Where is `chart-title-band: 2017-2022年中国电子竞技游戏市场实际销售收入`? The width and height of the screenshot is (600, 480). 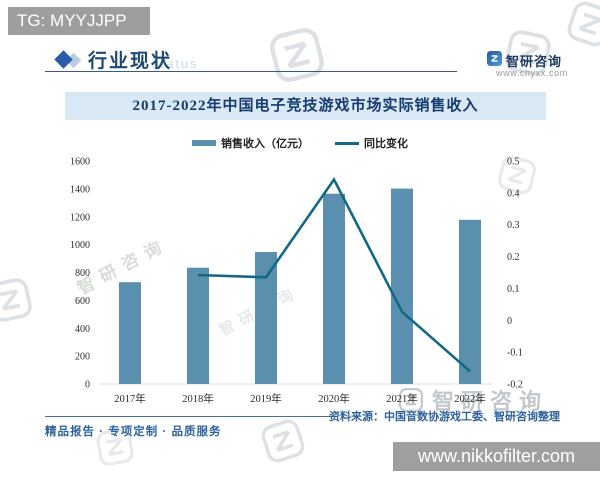 chart-title-band: 2017-2022年中国电子竞技游戏市场实际销售收入 is located at coordinates (305, 106).